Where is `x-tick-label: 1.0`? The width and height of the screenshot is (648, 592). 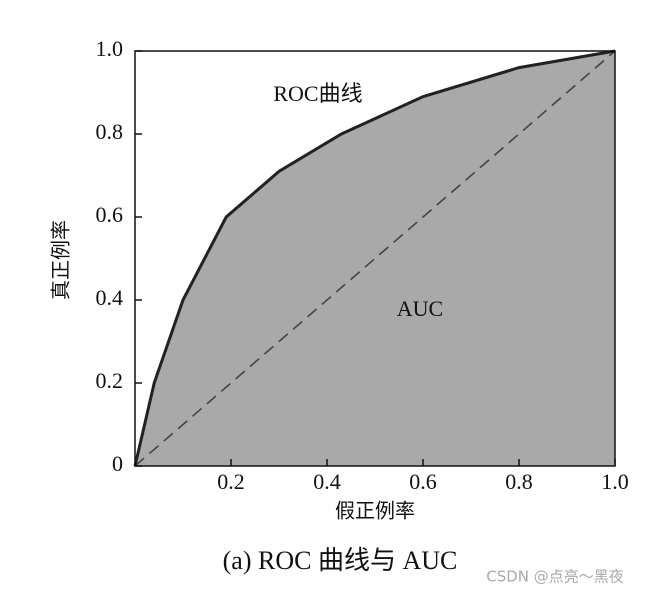
x-tick-label: 1.0 is located at coordinates (615, 481).